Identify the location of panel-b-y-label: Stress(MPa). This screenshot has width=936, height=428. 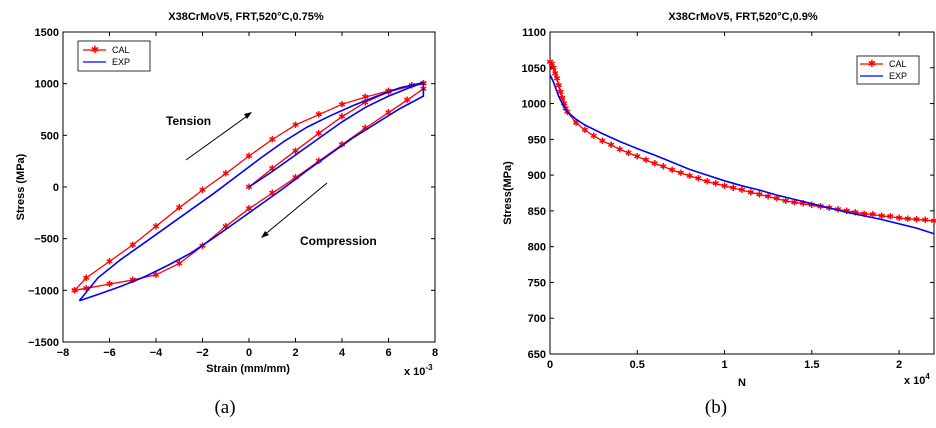
(508, 193).